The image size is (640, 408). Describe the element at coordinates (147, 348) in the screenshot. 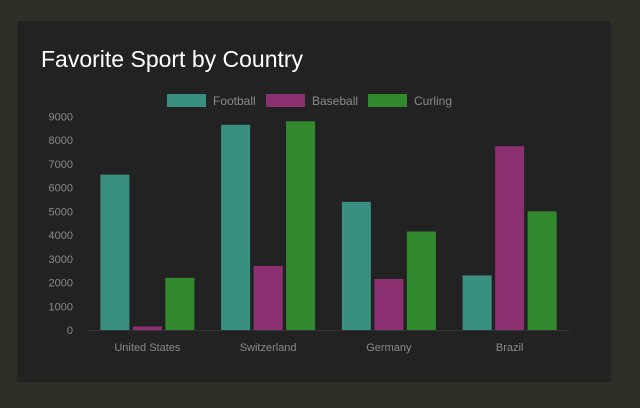

I see `x-tick-label: United States` at that location.